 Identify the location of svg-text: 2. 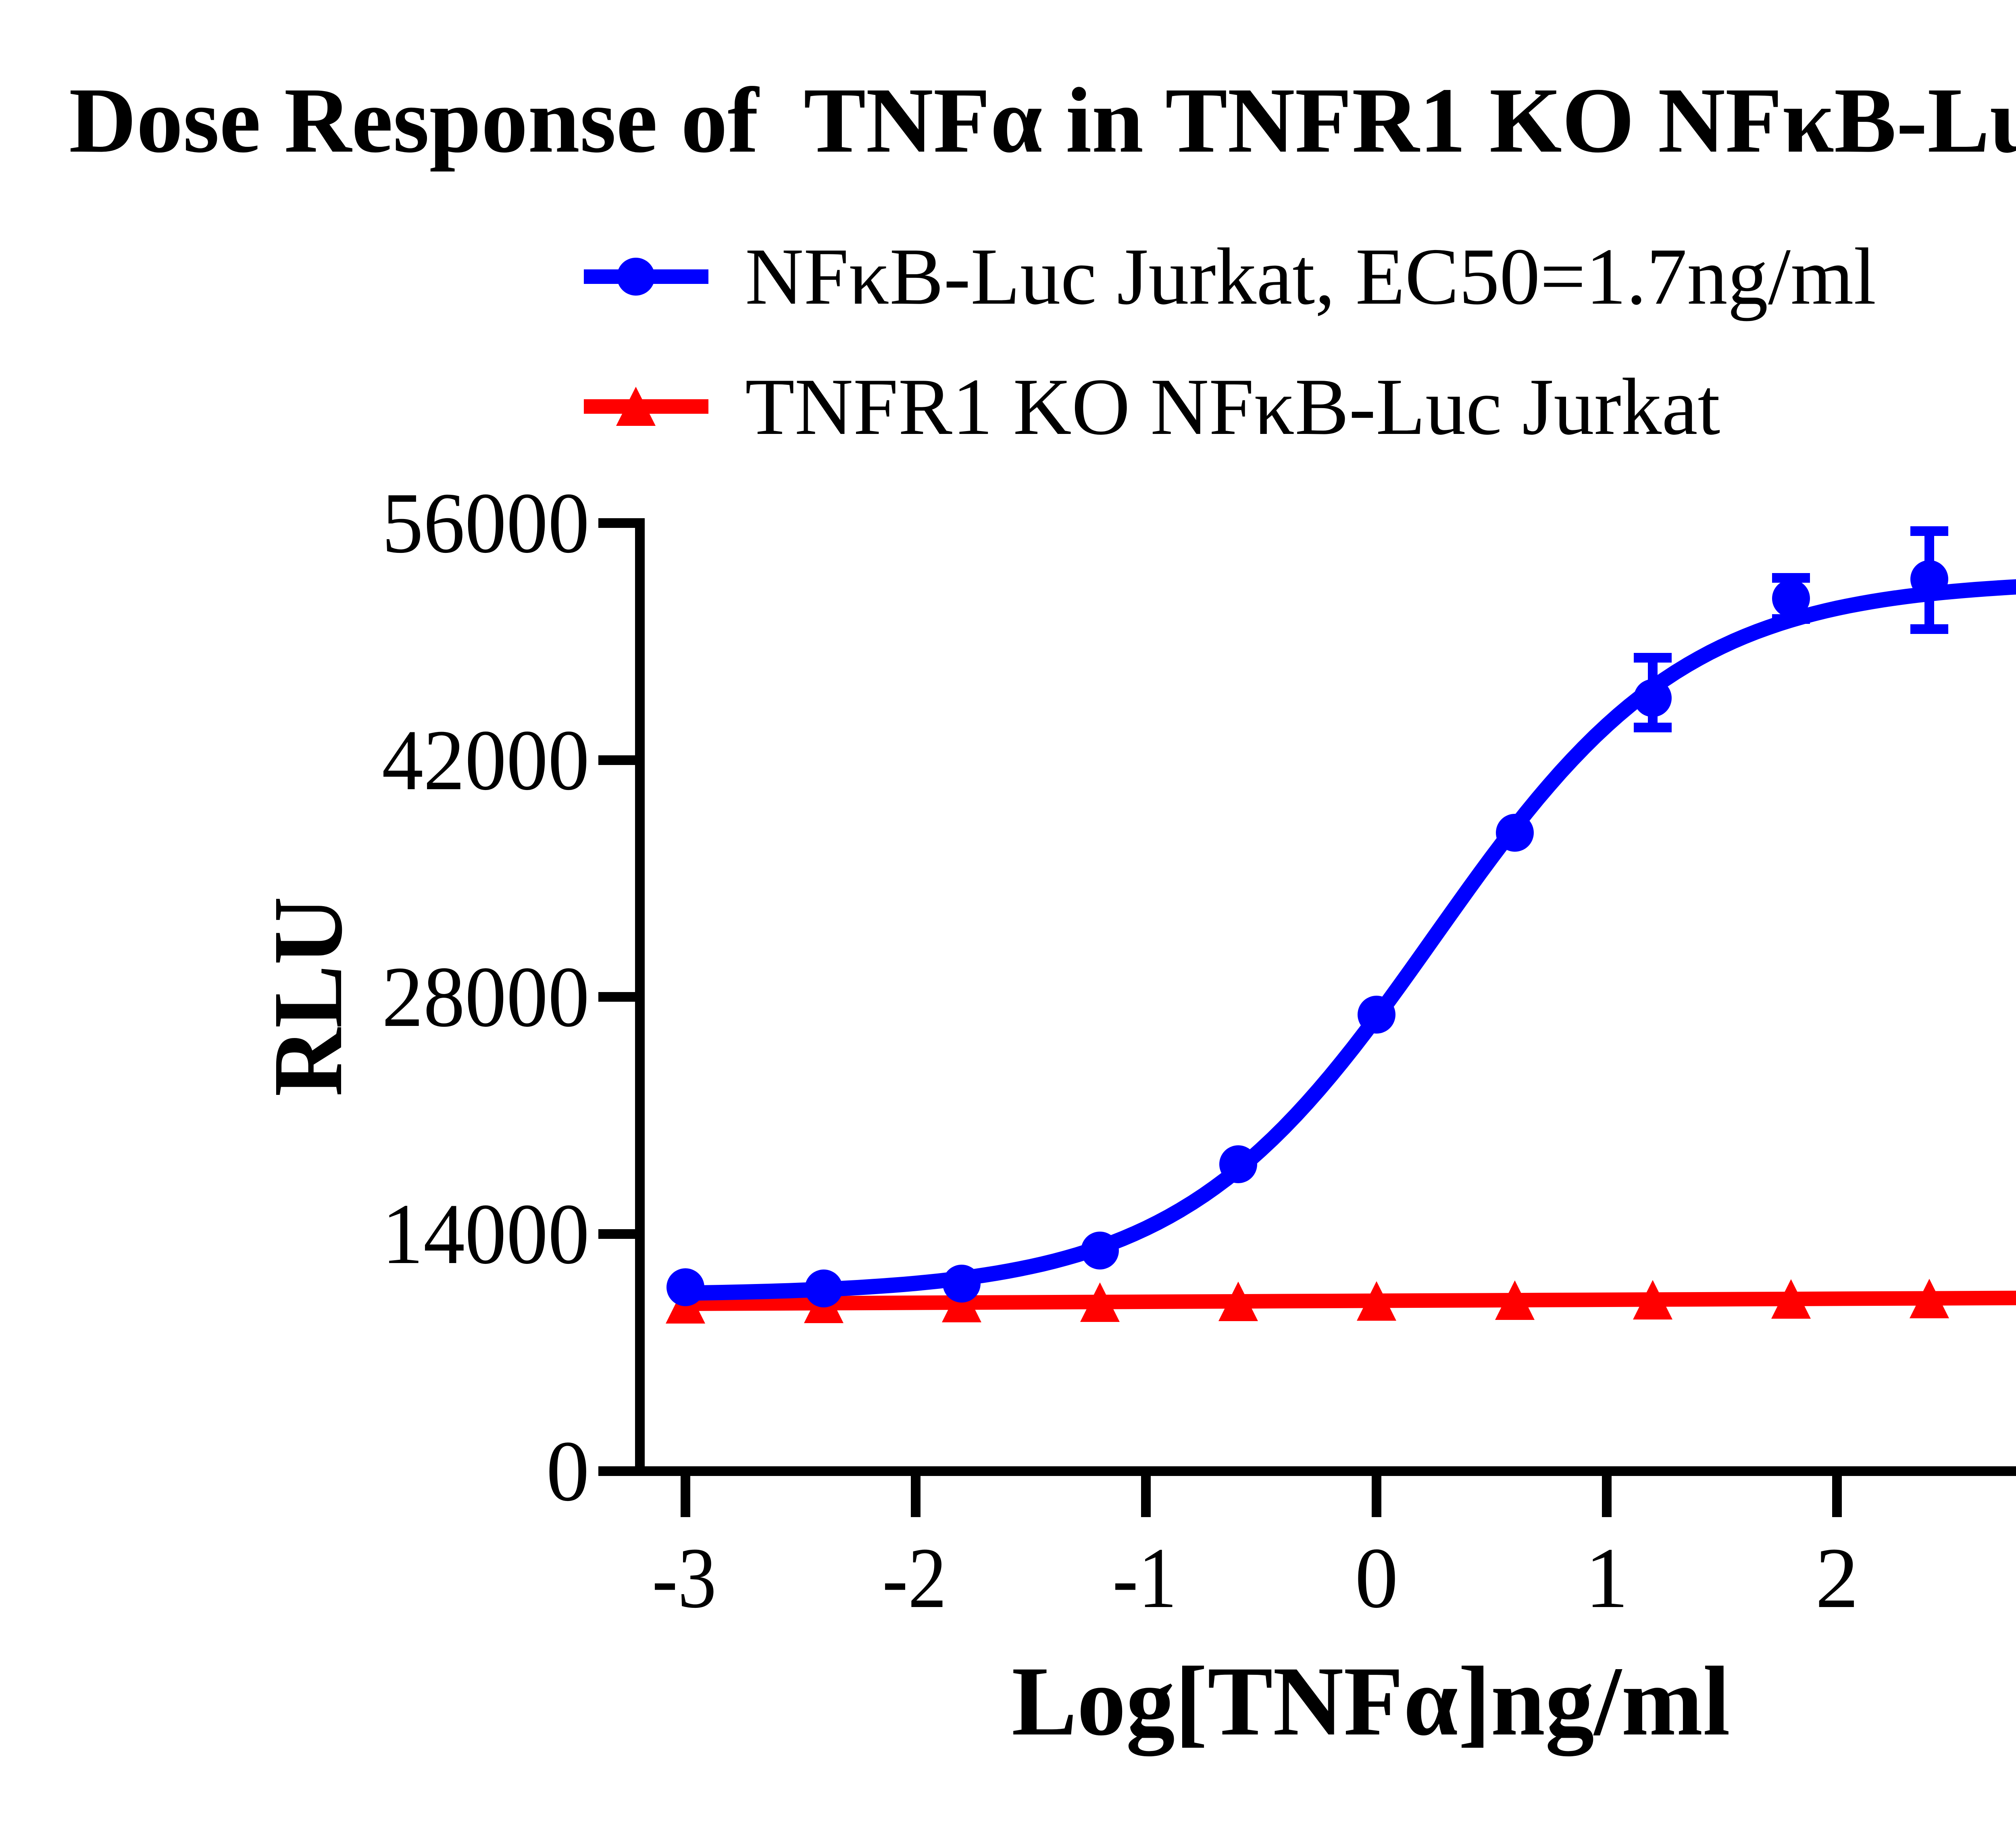
(1837, 1578).